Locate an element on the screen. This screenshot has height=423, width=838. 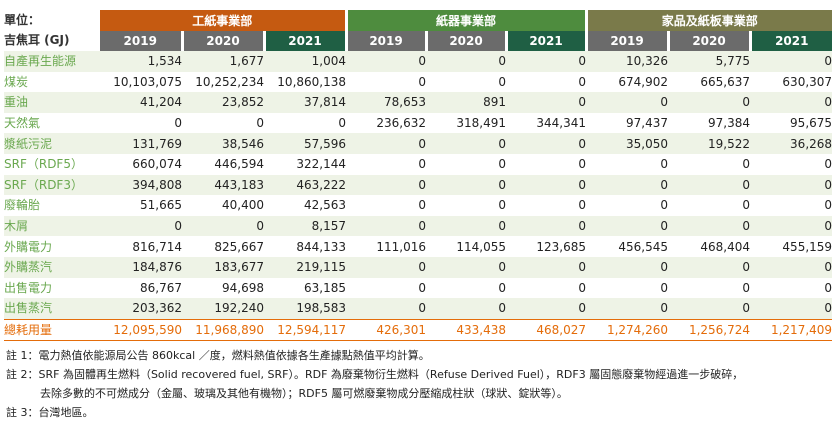
table-cell: 63,185 is located at coordinates (325, 287).